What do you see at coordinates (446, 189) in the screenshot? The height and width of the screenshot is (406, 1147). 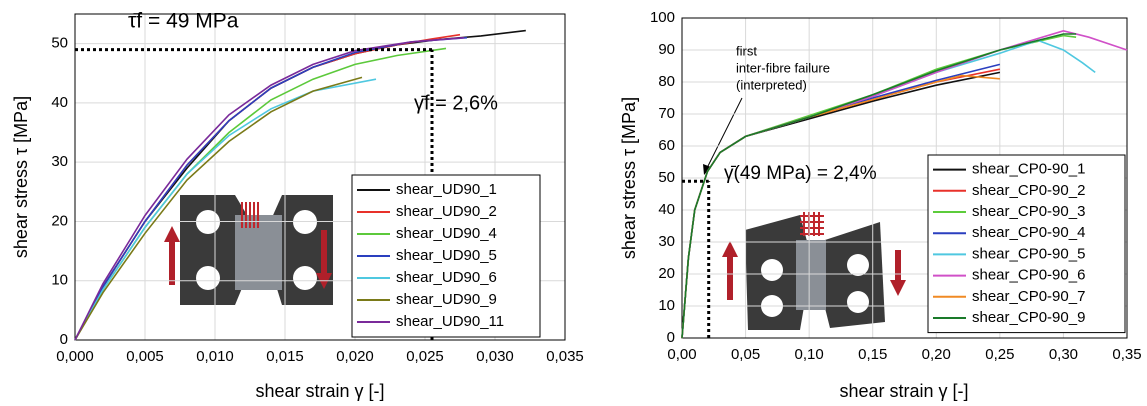 I see `legend-label: shear_UD90_1` at bounding box center [446, 189].